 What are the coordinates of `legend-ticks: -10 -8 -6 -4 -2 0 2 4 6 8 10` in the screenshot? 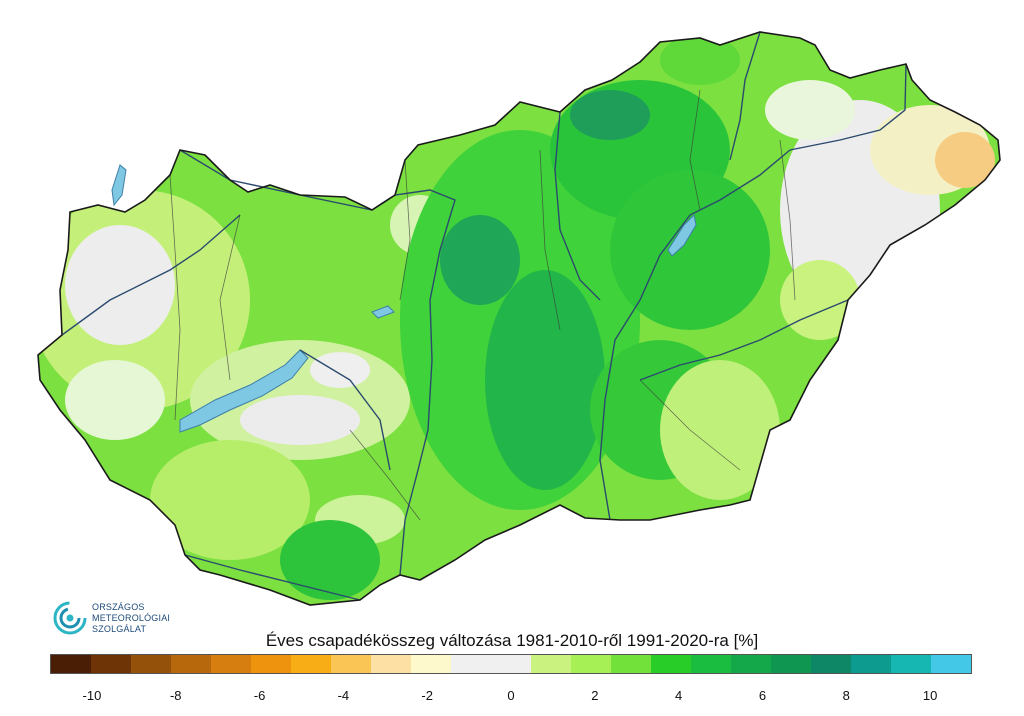 It's located at (511, 698).